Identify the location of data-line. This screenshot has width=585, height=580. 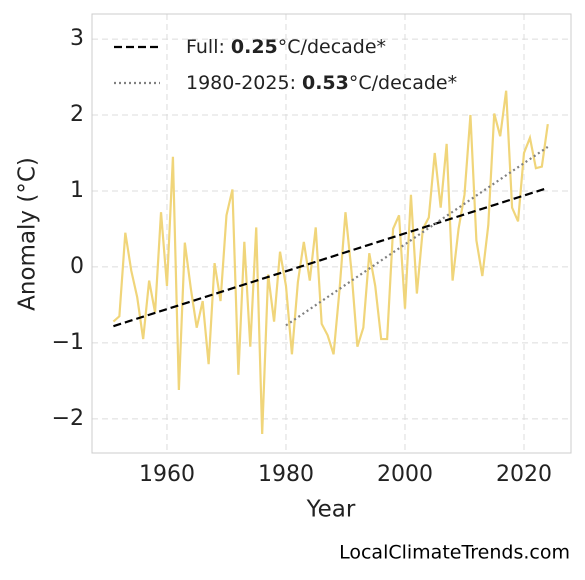
(417, 236).